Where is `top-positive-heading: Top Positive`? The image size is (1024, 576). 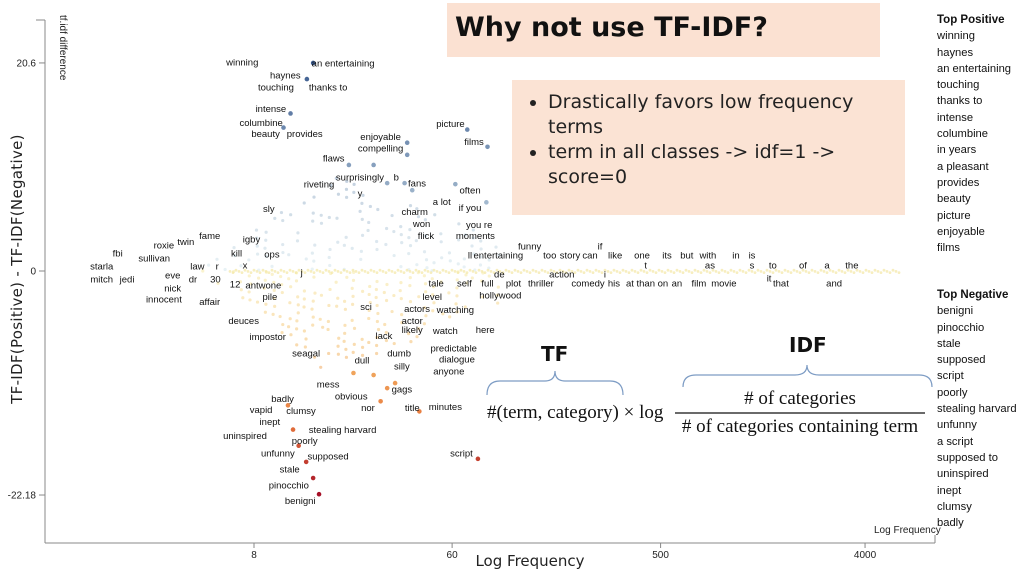
top-positive-heading: Top Positive is located at coordinates (971, 20).